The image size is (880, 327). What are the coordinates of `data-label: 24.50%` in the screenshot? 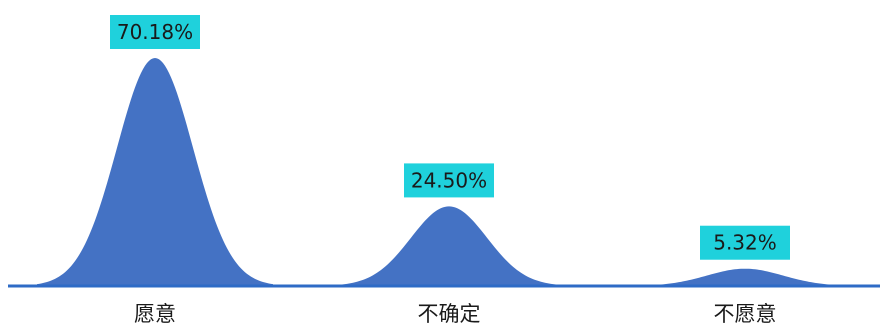 It's located at (449, 180).